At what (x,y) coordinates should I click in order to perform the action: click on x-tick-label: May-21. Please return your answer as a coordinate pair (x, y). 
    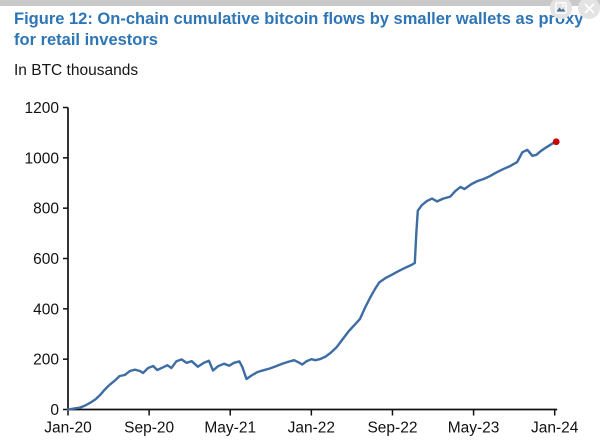
    Looking at the image, I should click on (230, 428).